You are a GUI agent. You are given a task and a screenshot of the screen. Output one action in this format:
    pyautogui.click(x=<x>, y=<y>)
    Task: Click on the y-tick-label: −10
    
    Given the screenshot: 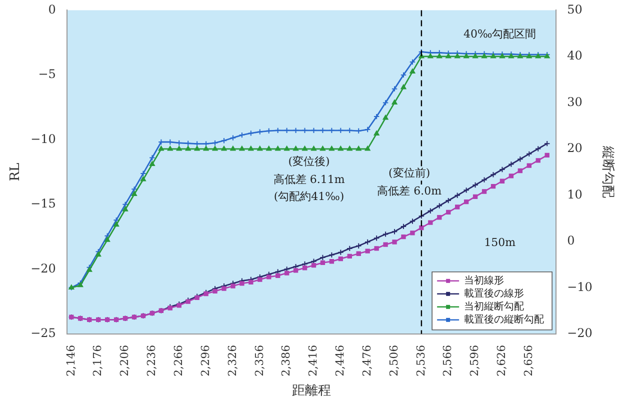 What is the action you would take?
    pyautogui.click(x=43, y=139)
    